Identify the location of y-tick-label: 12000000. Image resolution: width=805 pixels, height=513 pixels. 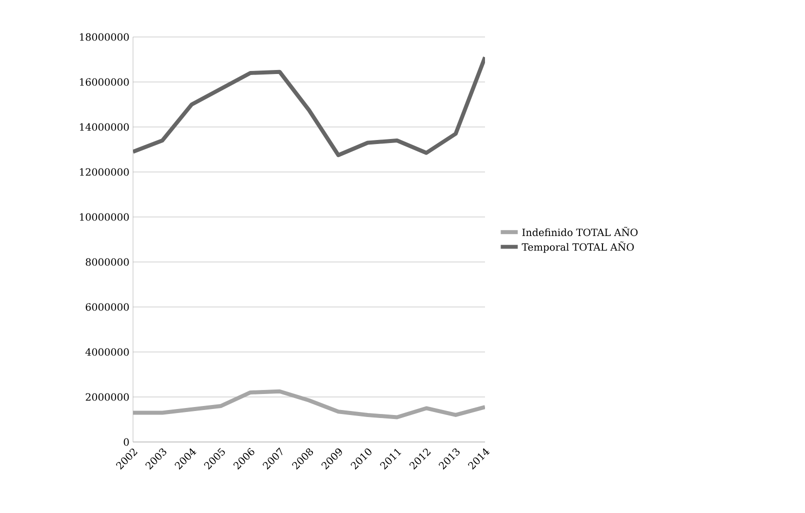
(104, 172).